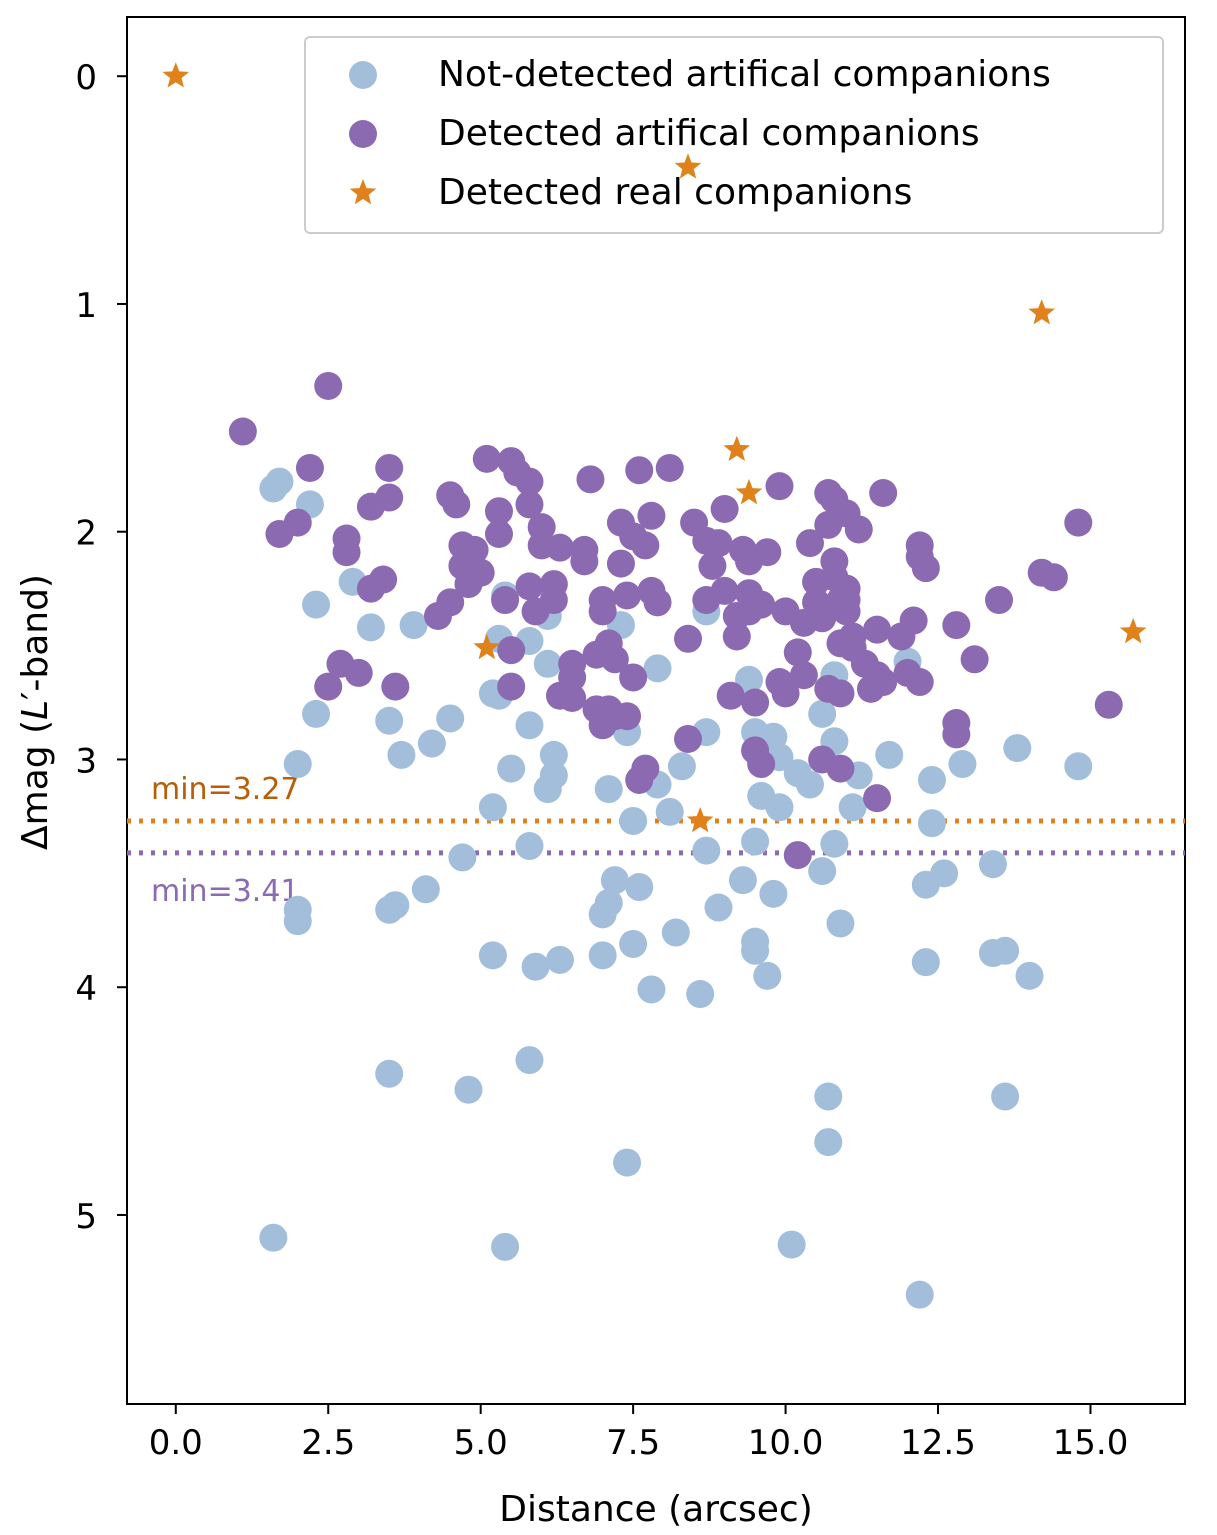  I want to click on x-axis-label: Distance (arcsec), so click(656, 1509).